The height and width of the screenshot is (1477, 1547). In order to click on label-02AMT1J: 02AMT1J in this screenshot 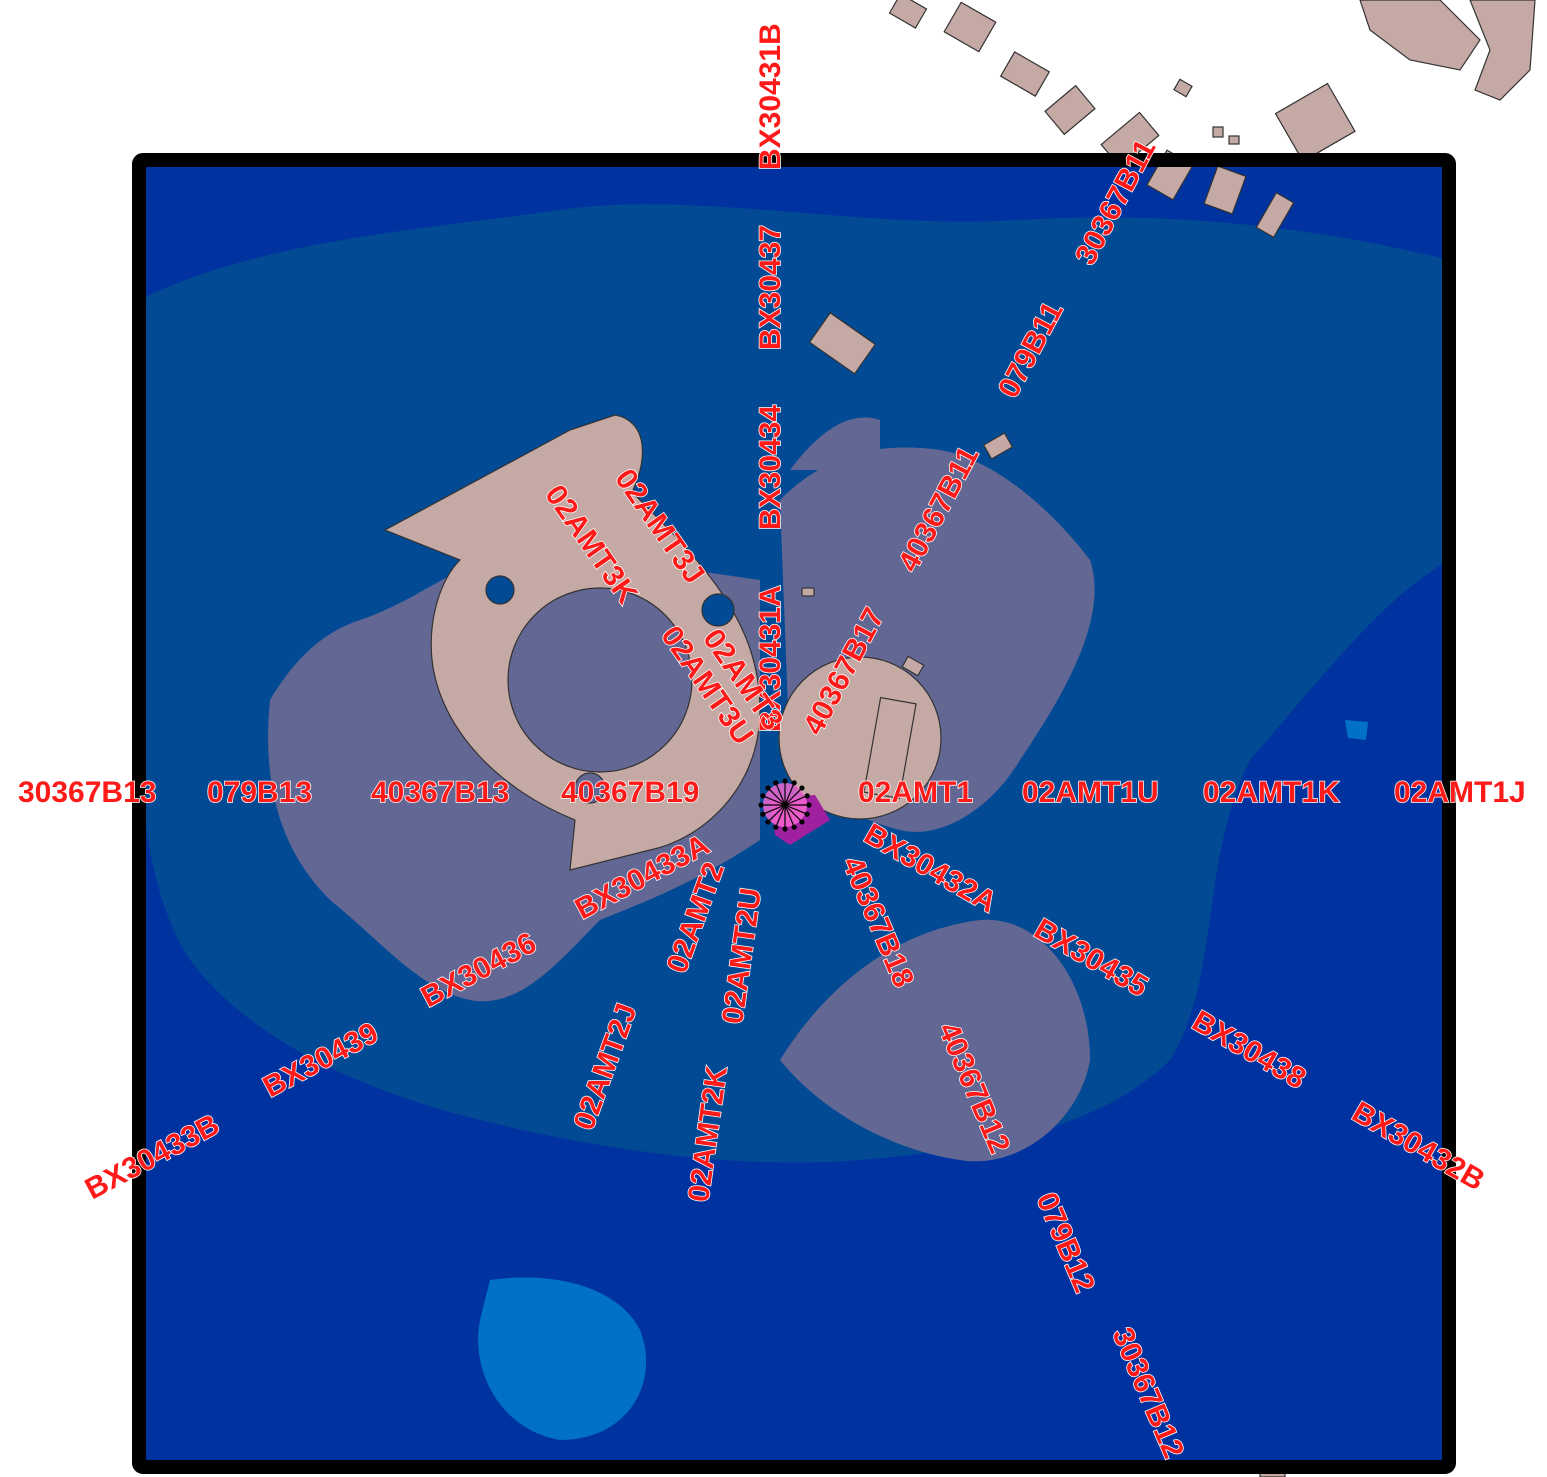, I will do `click(1459, 792)`.